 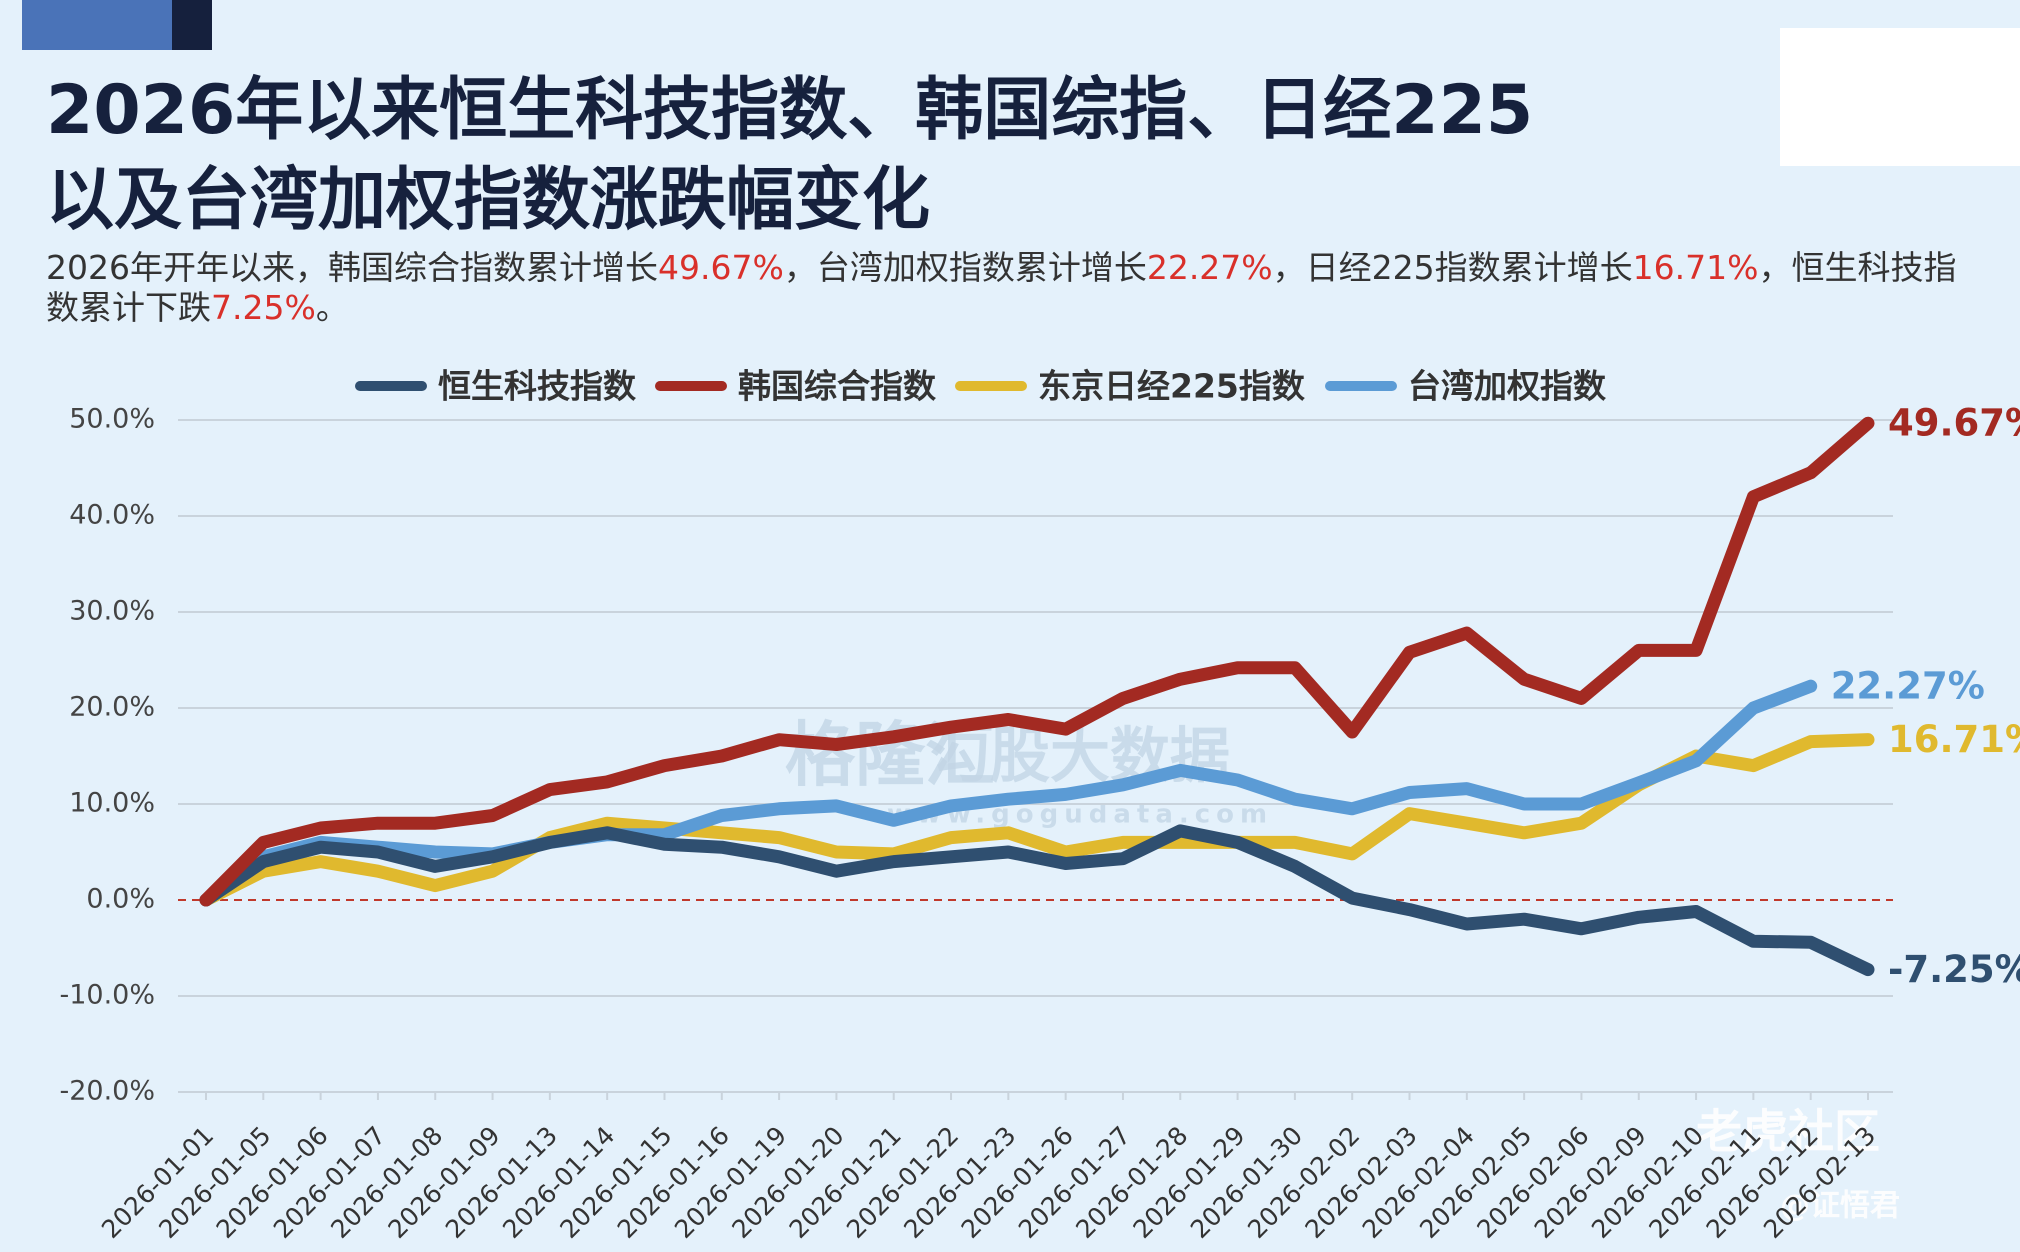 What do you see at coordinates (107, 1091) in the screenshot?
I see `y-tick-label: -20.0%` at bounding box center [107, 1091].